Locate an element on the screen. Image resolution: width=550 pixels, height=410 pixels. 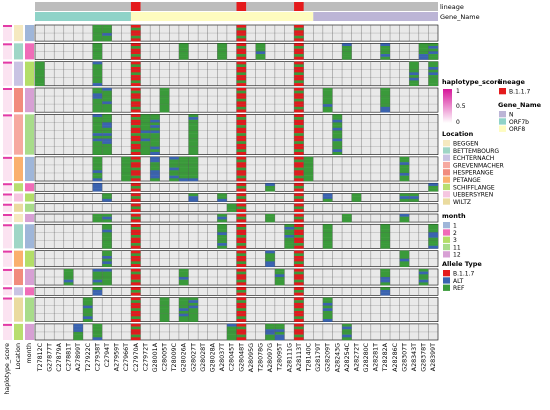
allele-type-legend-label: ALT is located at coordinates (458, 281).